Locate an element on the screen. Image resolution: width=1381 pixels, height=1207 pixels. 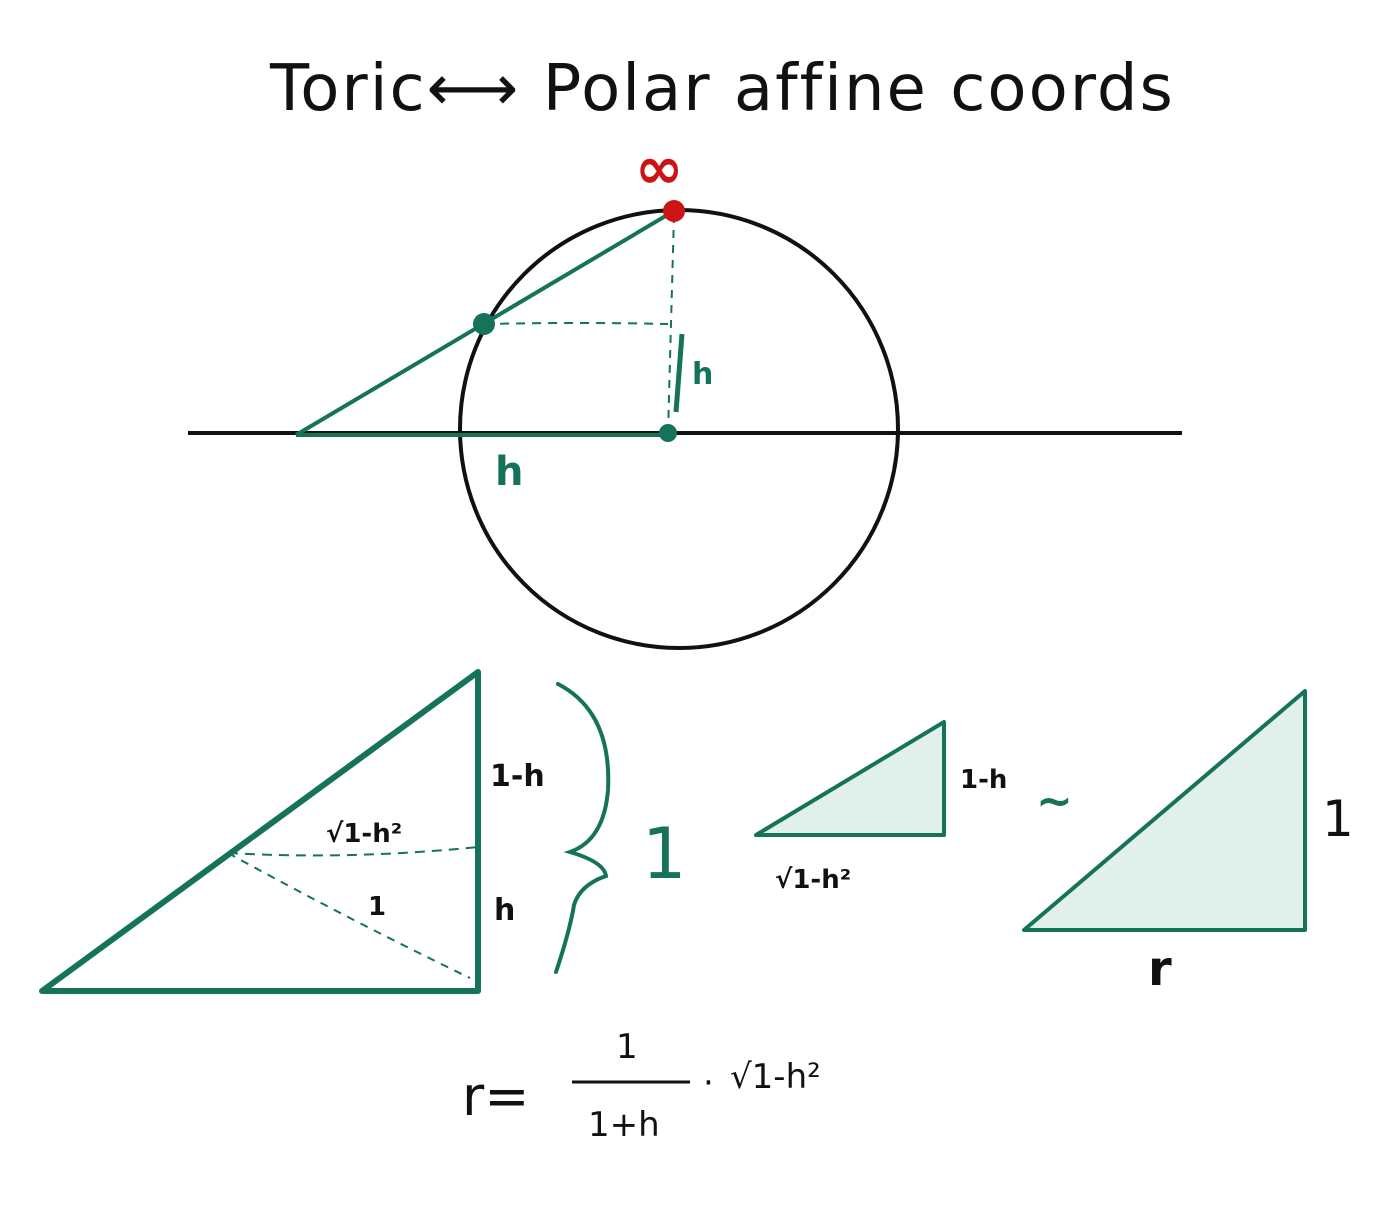
formula: r= 1 1+h · √1-h² is located at coordinates (641, 1086).